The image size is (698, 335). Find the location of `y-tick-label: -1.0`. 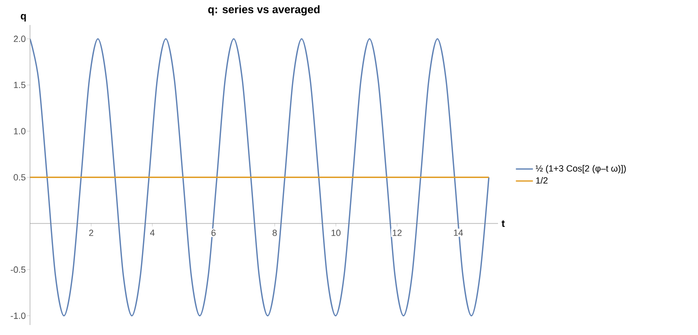

y-tick-label: -1.0 is located at coordinates (18, 315).